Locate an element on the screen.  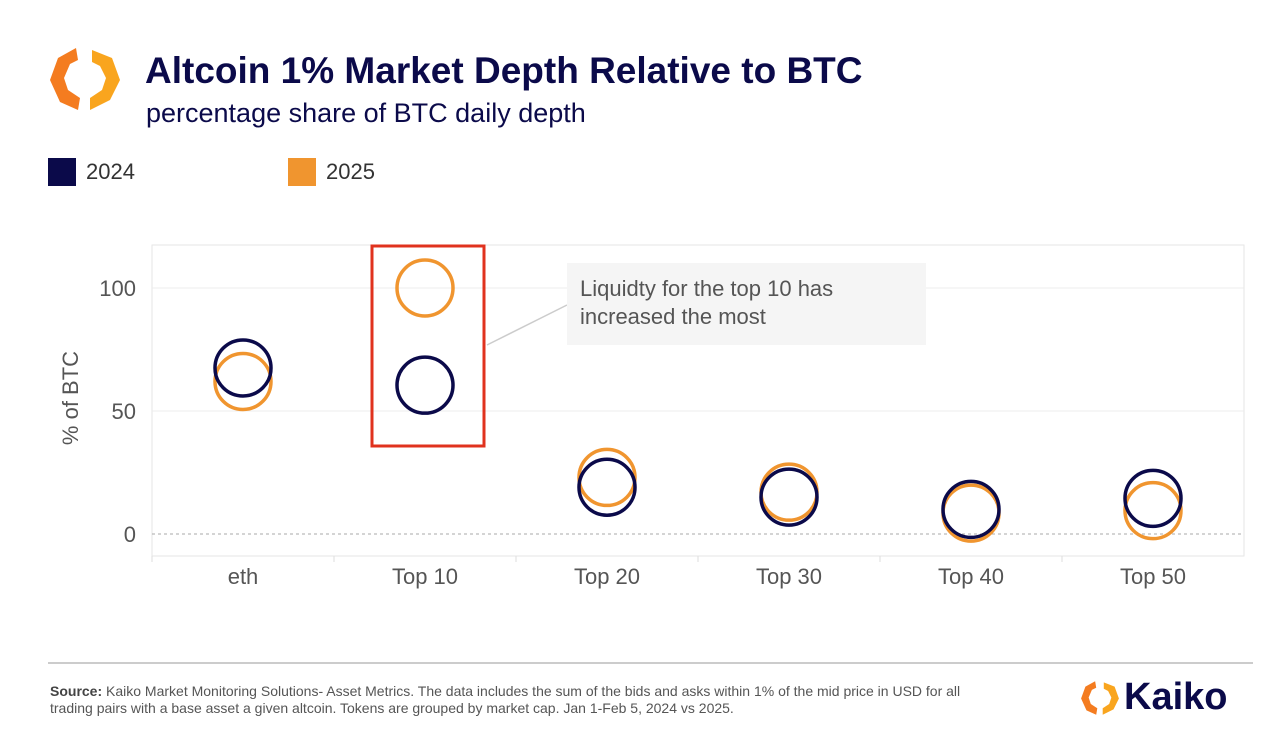
x-tick-label: eth is located at coordinates (243, 576).